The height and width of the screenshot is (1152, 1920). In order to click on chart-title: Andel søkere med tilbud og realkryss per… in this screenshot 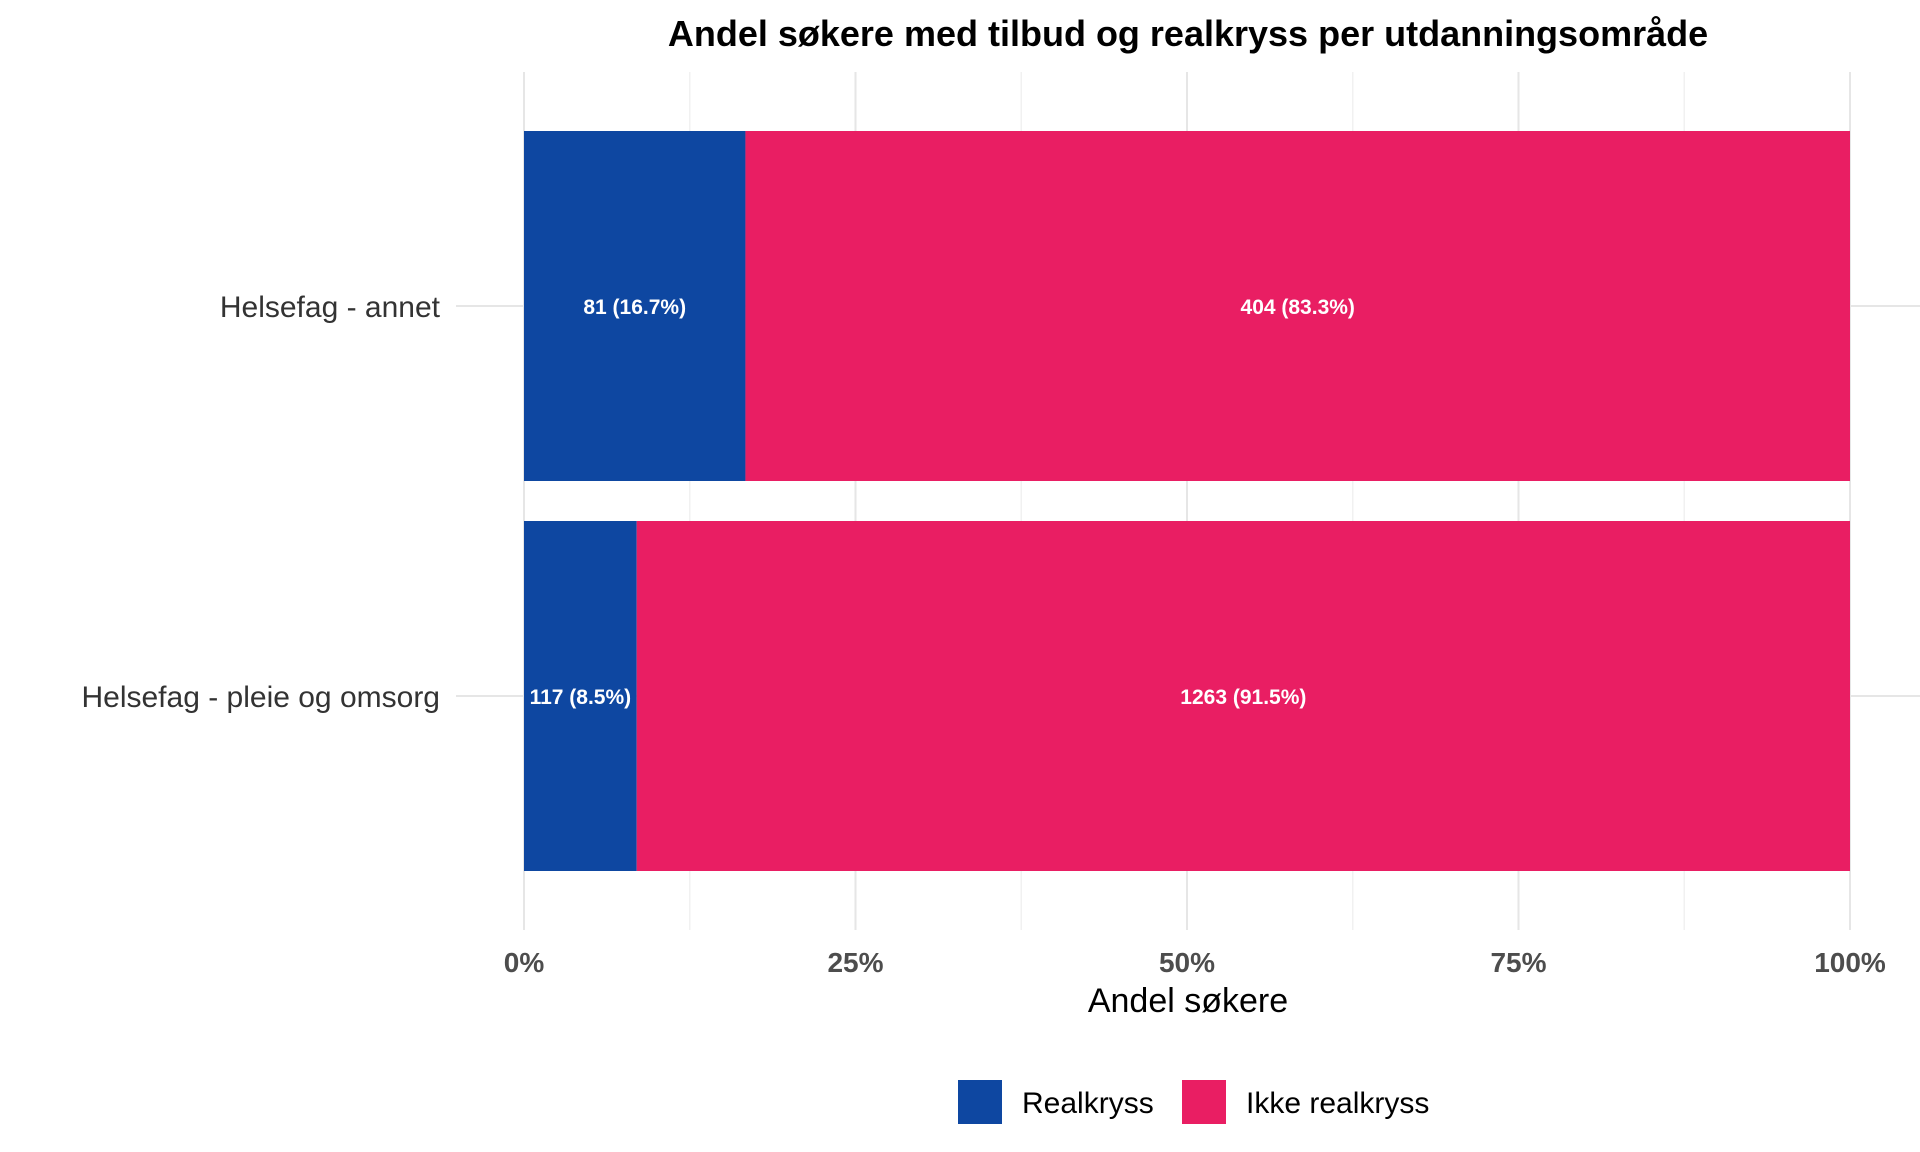, I will do `click(1188, 33)`.